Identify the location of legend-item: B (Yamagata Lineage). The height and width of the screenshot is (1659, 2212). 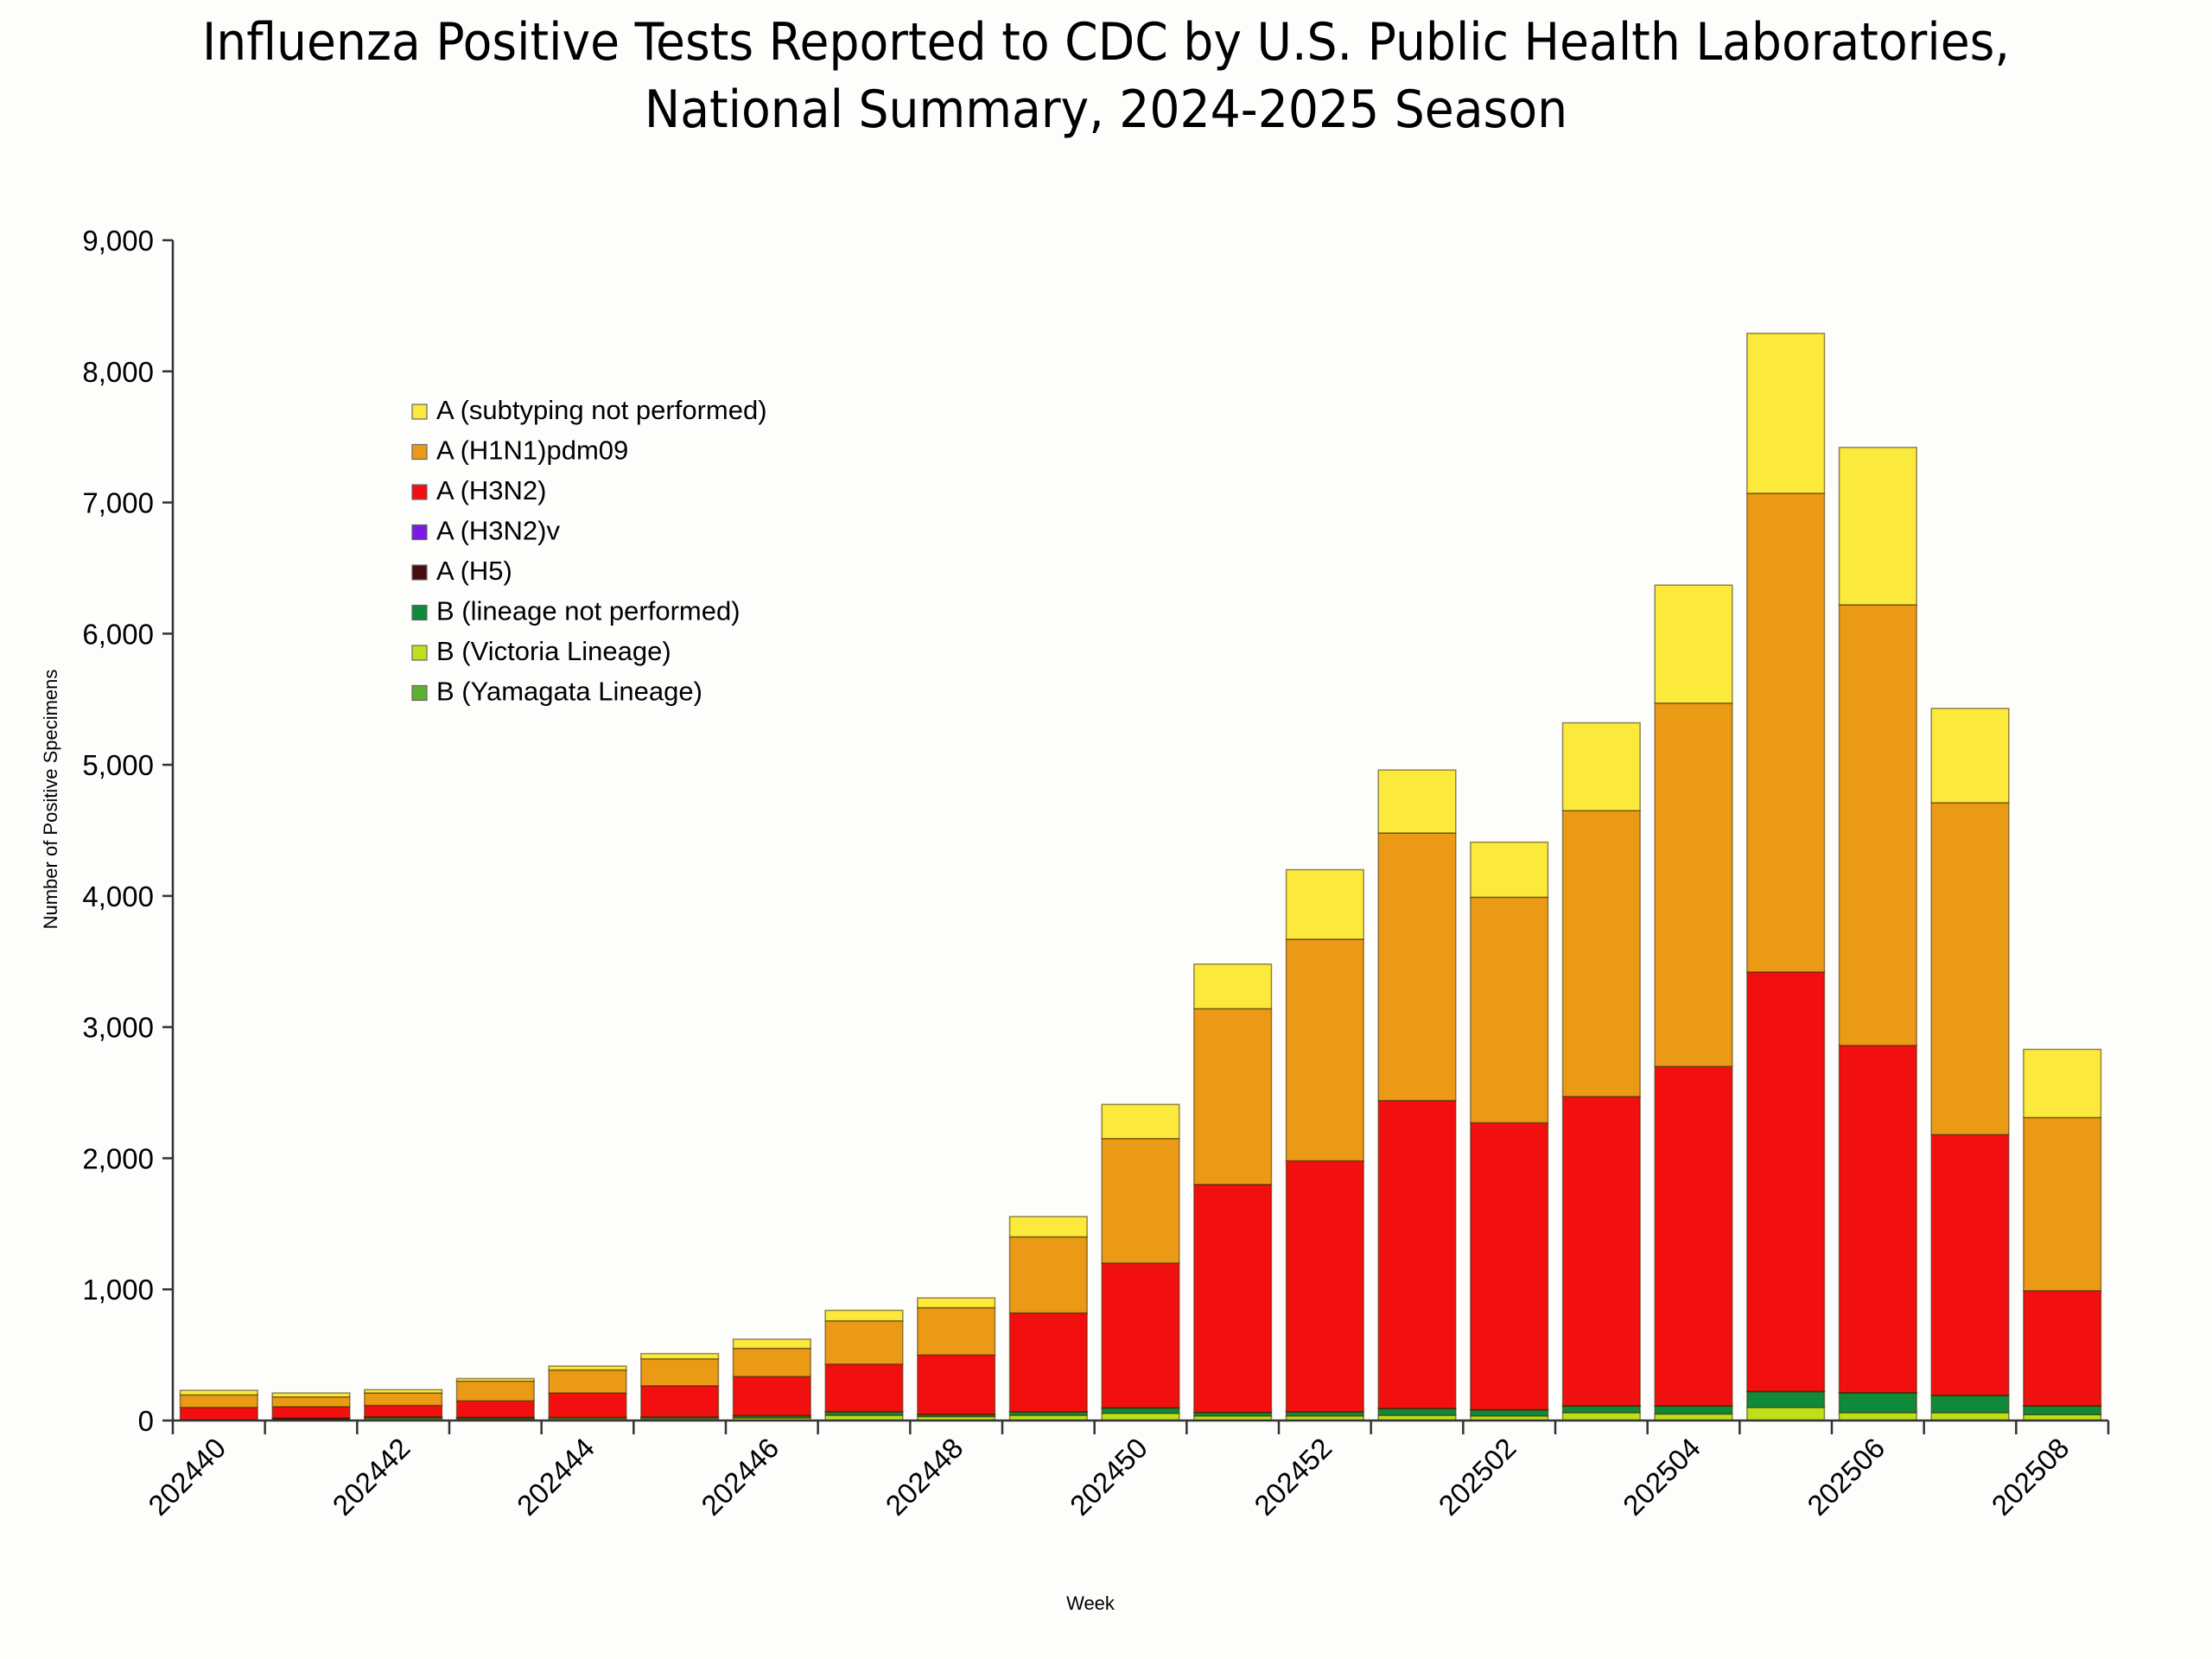
(556, 692).